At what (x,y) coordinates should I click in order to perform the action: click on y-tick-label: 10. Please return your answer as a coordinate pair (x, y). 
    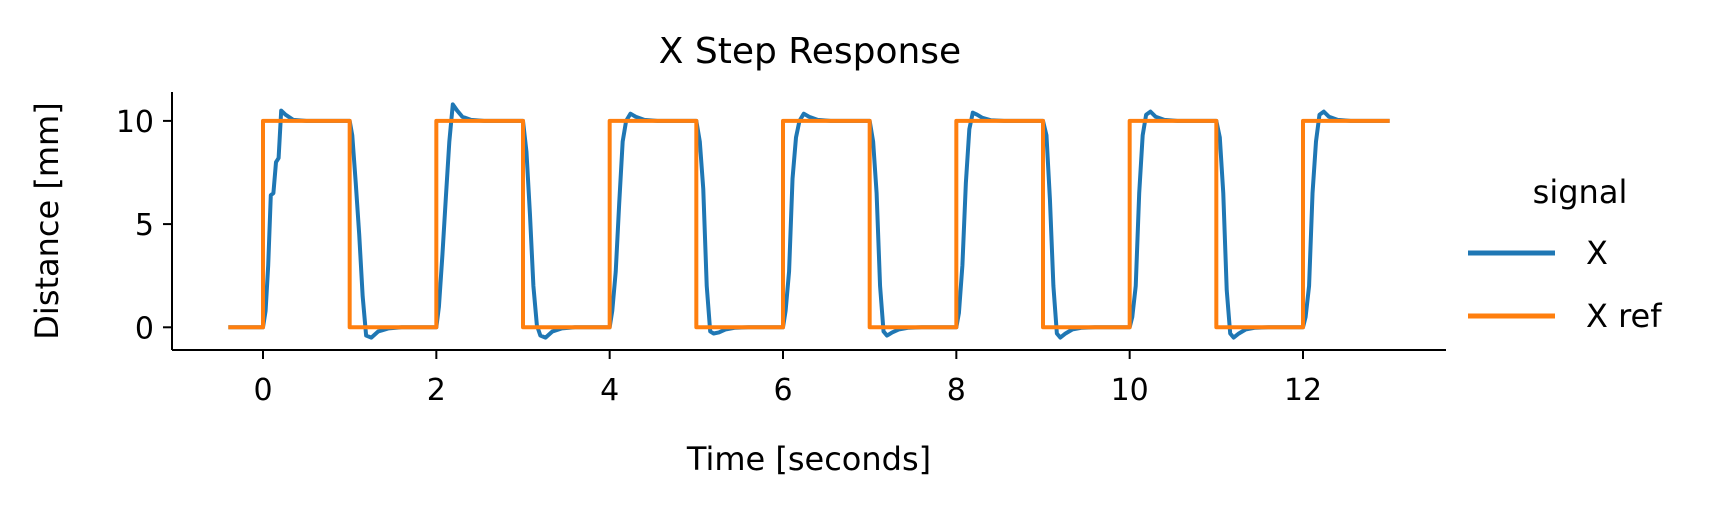
    Looking at the image, I should click on (135, 122).